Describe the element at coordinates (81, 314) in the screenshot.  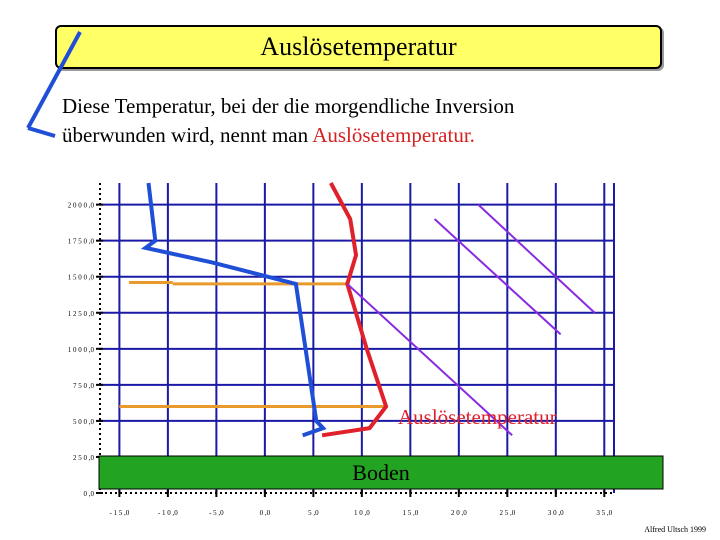
I see `y-tick-label: 1 2 5 0 ,0` at that location.